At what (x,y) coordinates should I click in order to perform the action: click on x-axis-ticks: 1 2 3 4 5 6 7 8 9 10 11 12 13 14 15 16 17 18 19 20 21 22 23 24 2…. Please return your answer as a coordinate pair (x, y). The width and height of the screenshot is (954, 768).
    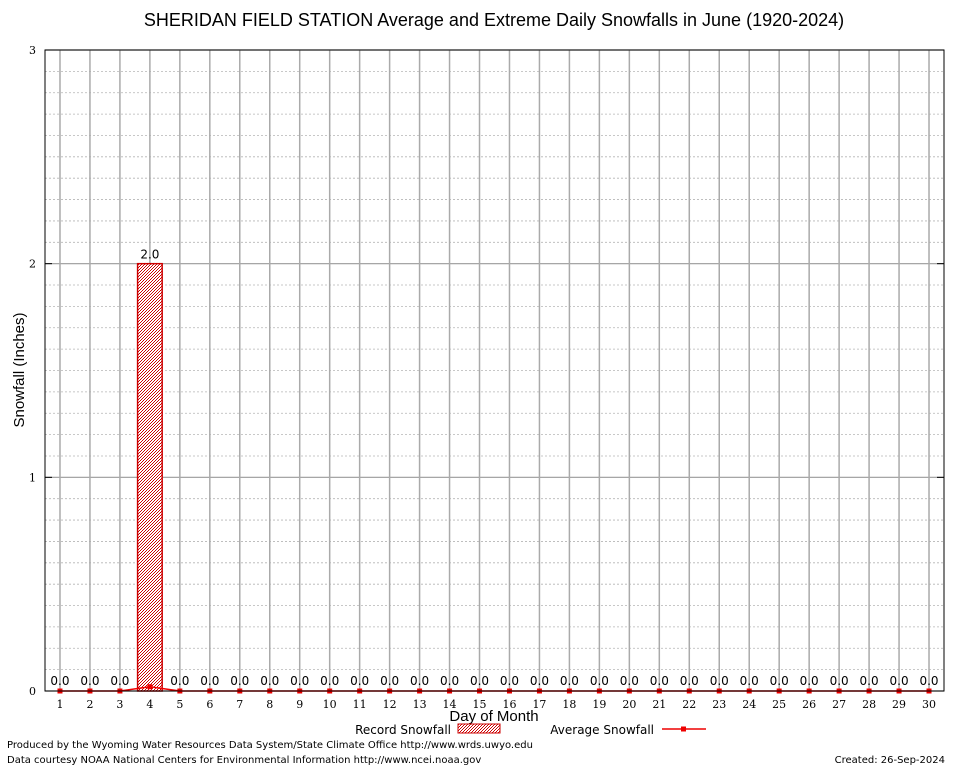
    Looking at the image, I should click on (496, 704).